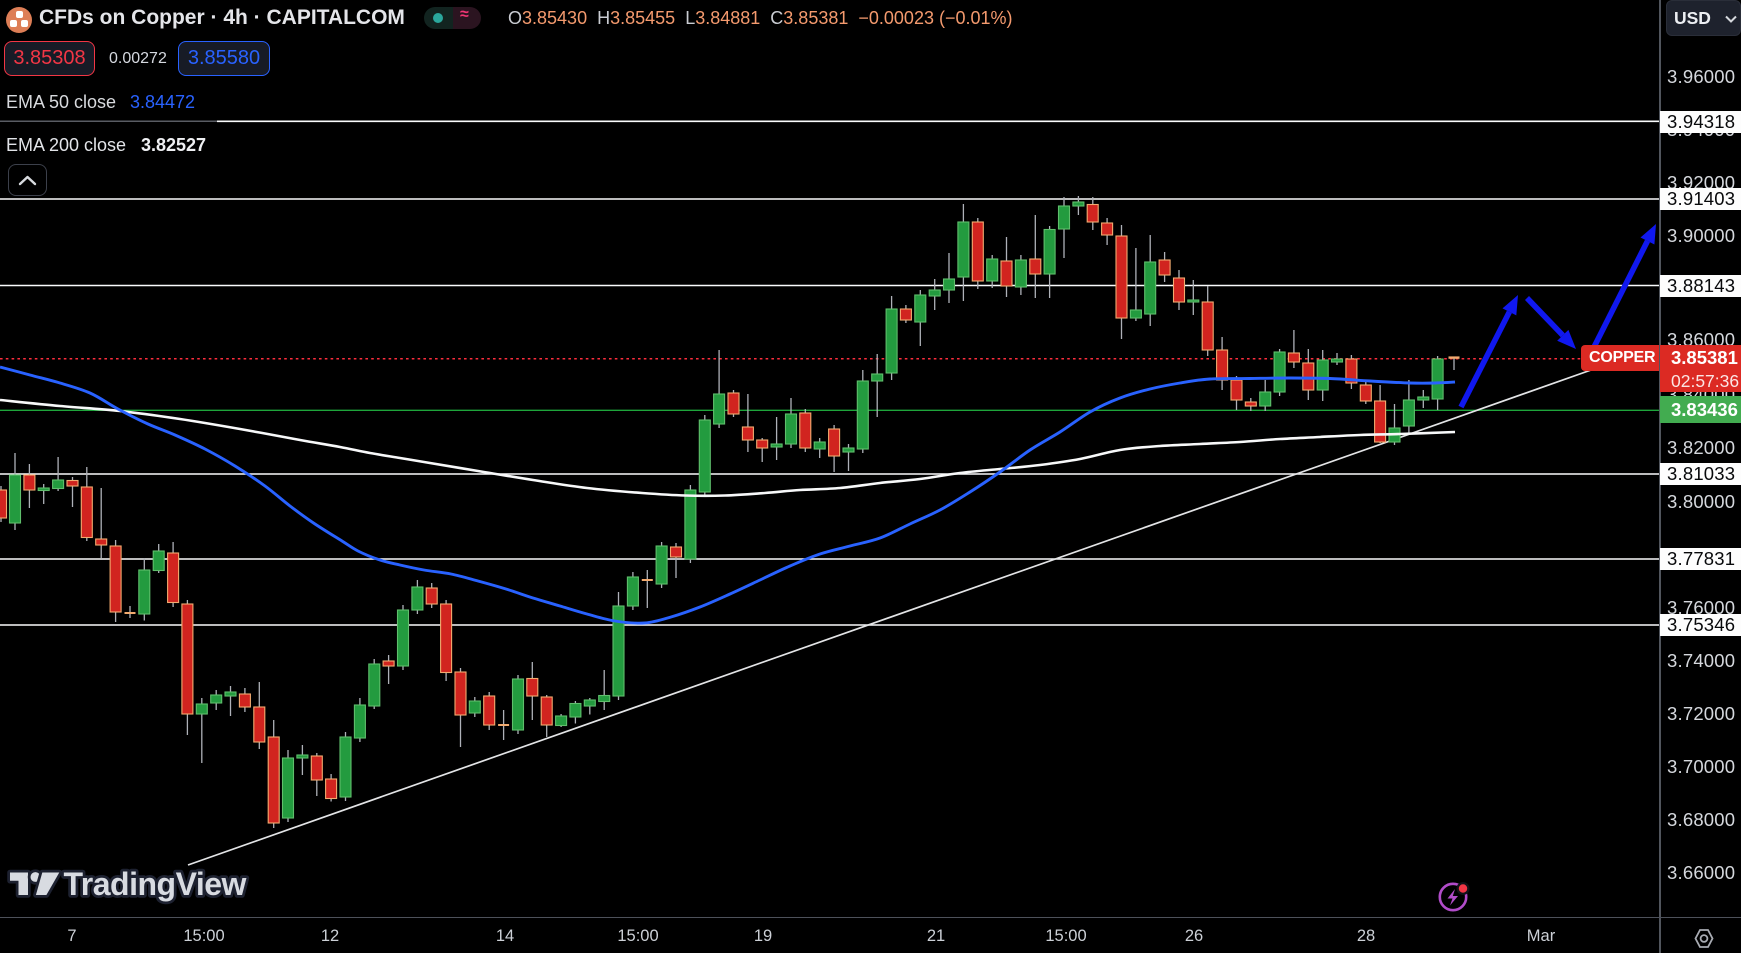 Image resolution: width=1741 pixels, height=953 pixels. Describe the element at coordinates (155, 884) in the screenshot. I see `svg-text: TradingView` at that location.